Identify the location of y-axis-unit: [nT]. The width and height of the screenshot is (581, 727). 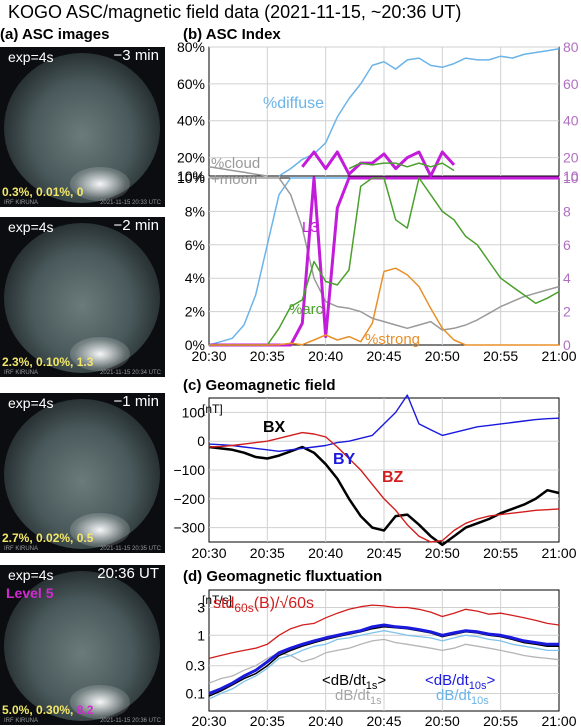
(212, 409).